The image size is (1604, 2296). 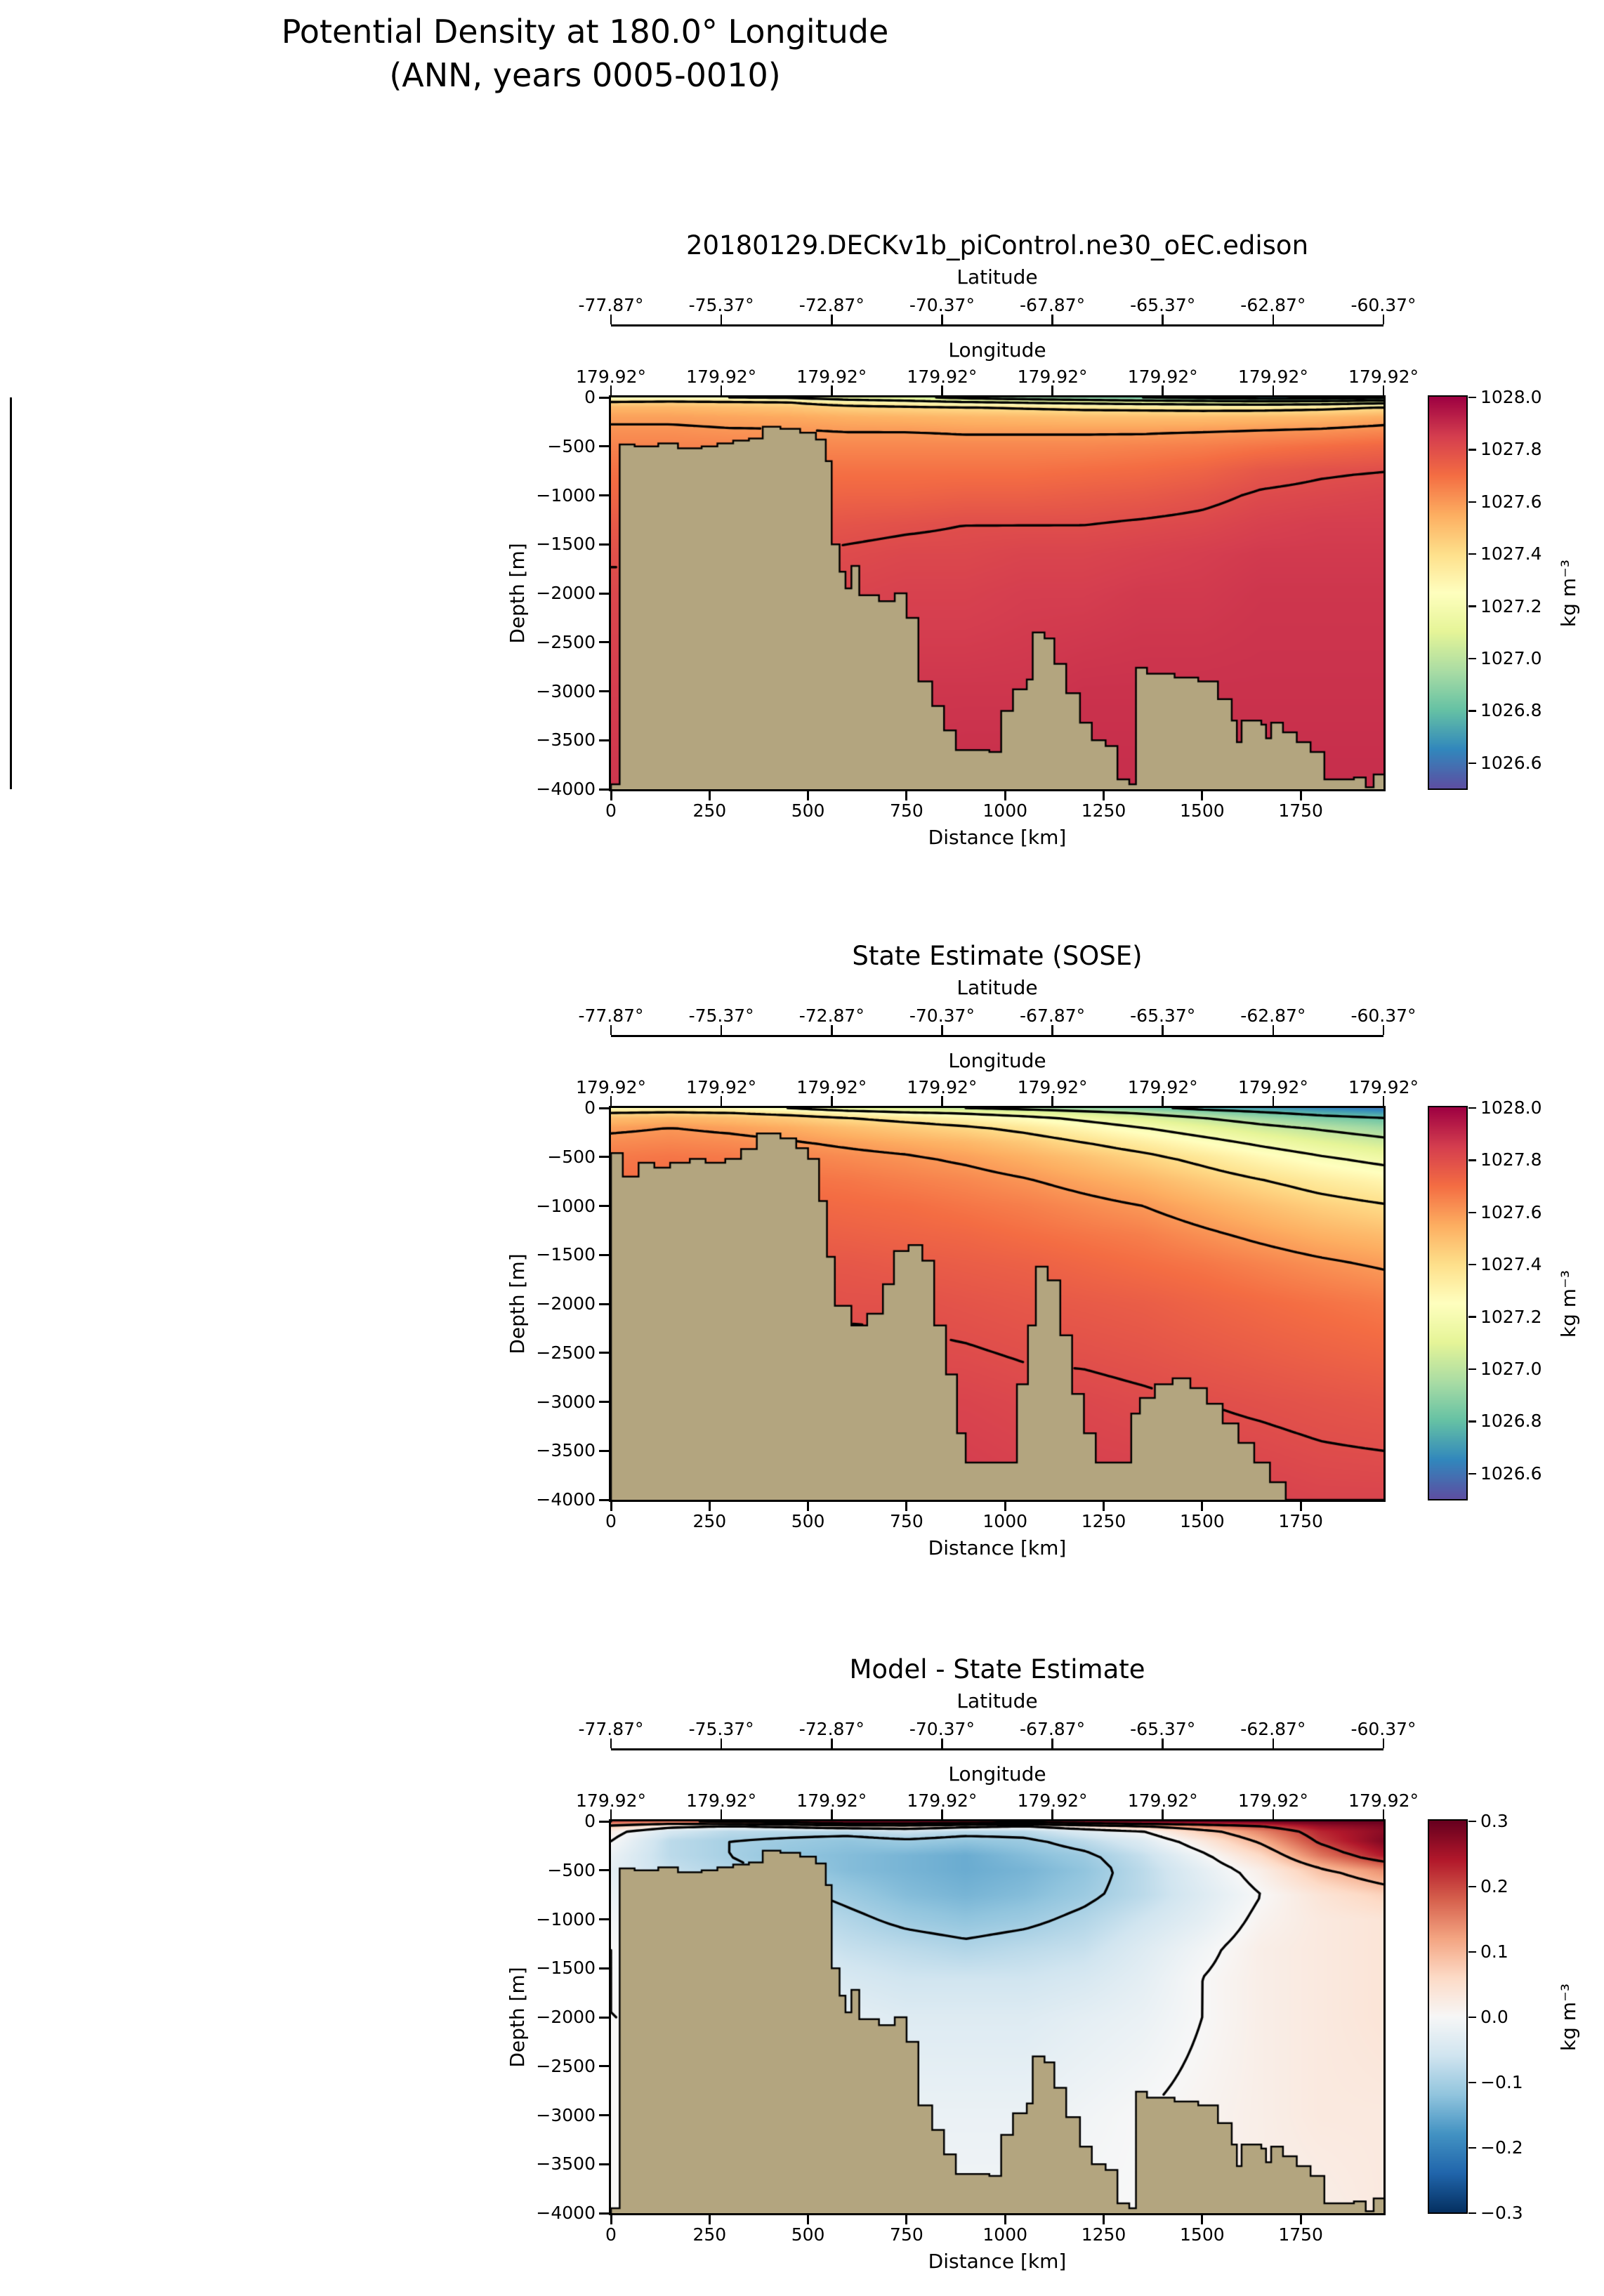 What do you see at coordinates (590, 1107) in the screenshot?
I see `depth-tick-label: 0` at bounding box center [590, 1107].